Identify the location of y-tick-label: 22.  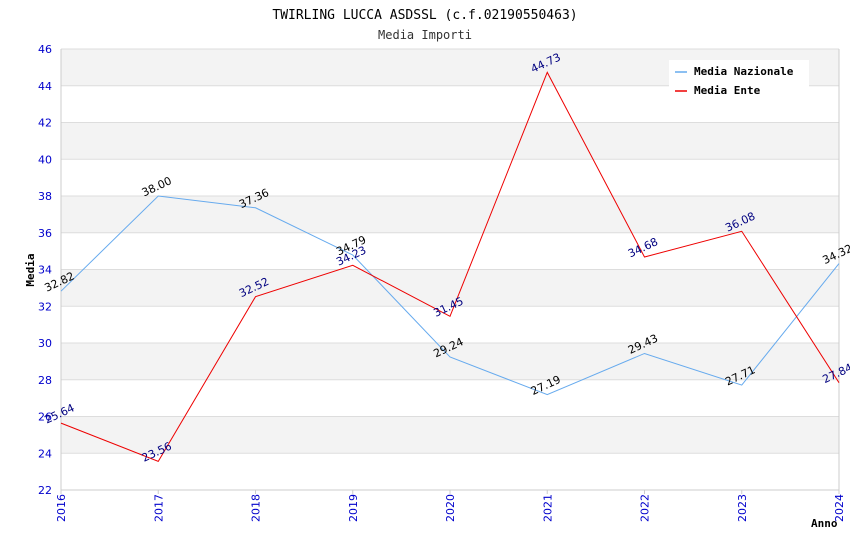
(45, 490).